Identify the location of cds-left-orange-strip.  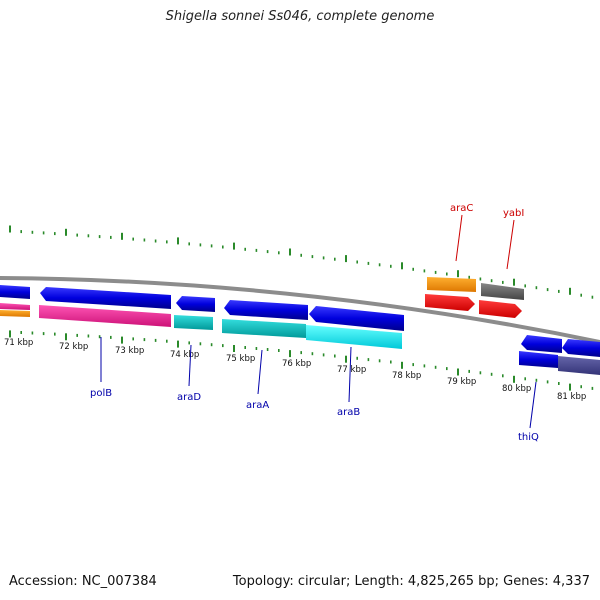
(15, 313).